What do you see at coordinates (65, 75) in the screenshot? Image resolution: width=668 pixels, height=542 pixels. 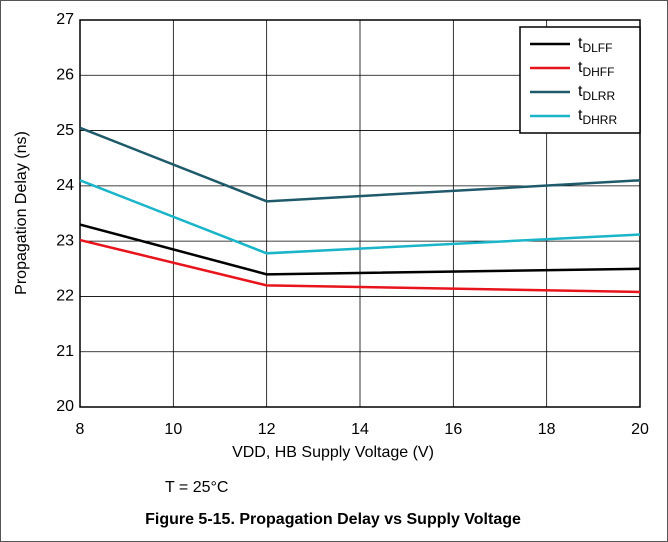 I see `y-tick-label: 26` at bounding box center [65, 75].